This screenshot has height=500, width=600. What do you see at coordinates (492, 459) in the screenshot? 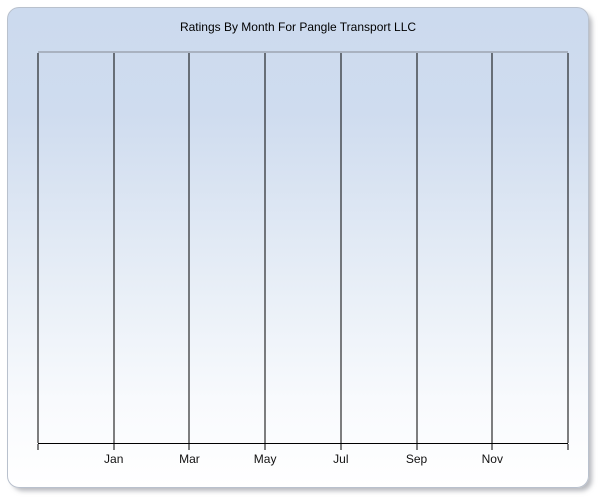
I see `x-tick-label: Nov` at bounding box center [492, 459].